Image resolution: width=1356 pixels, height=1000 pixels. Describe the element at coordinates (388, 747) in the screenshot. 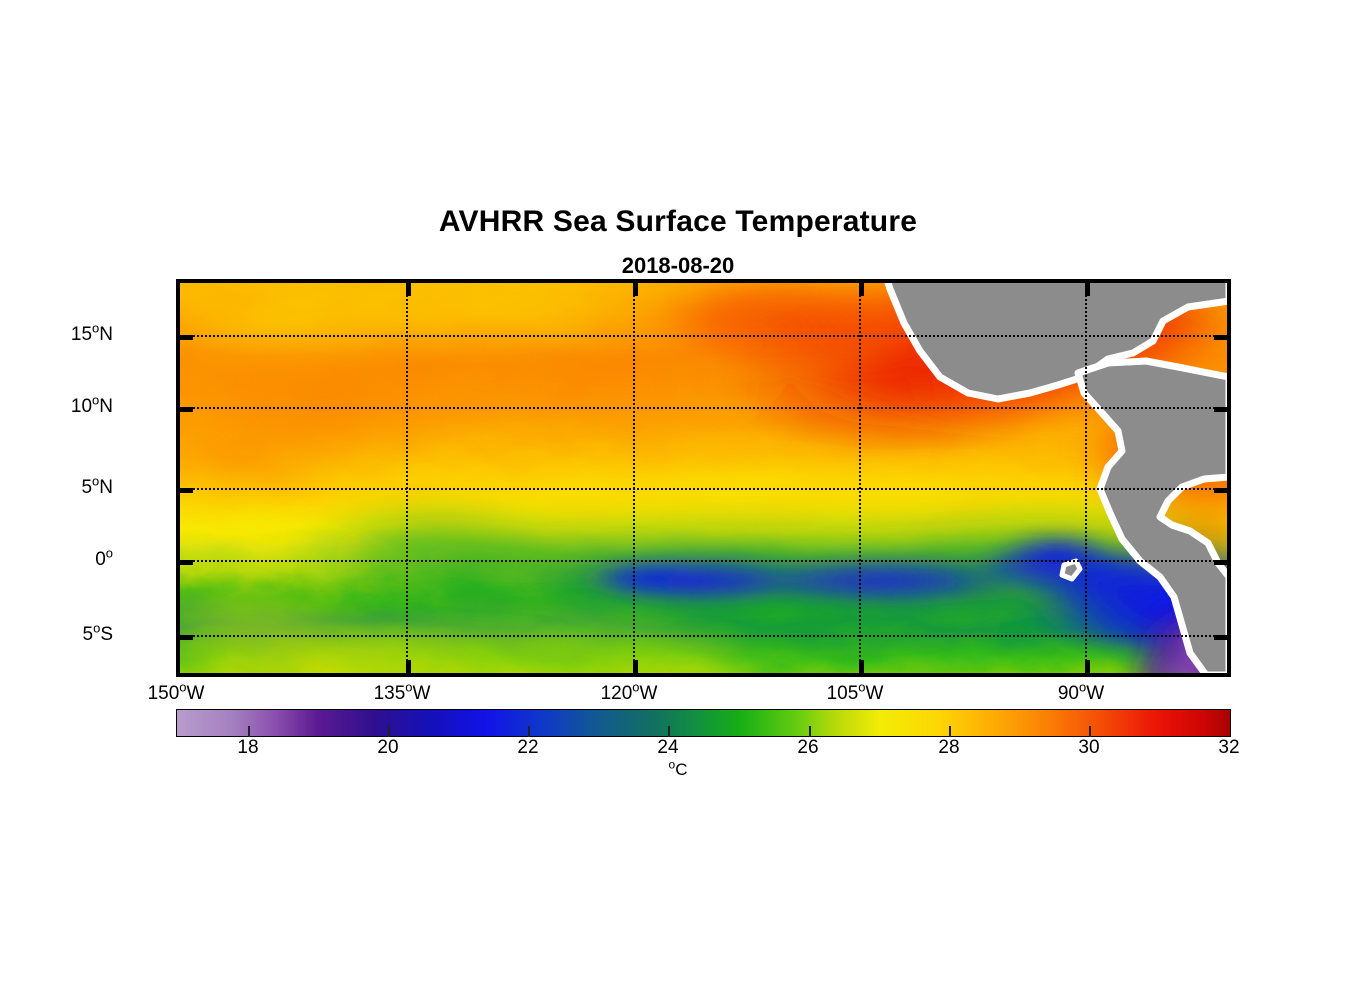

I see `colorbar-label-20: 20` at that location.